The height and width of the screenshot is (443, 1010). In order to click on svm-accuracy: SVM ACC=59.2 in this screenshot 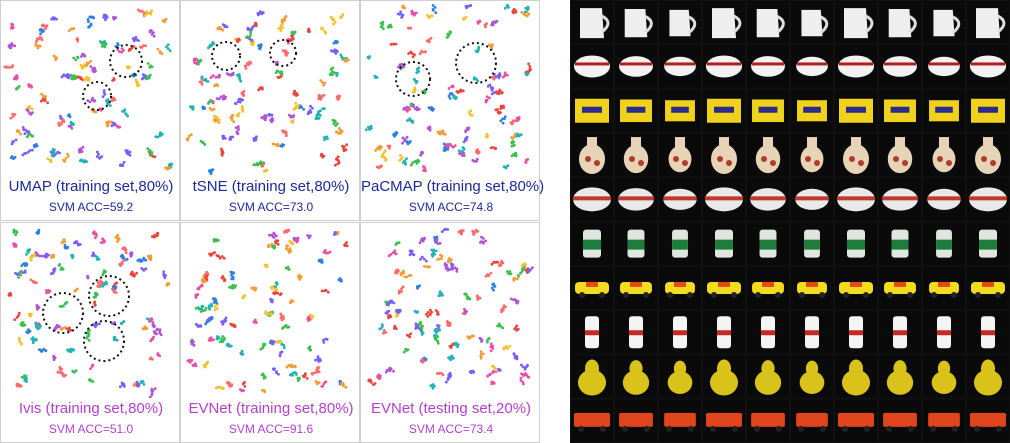, I will do `click(91, 207)`.